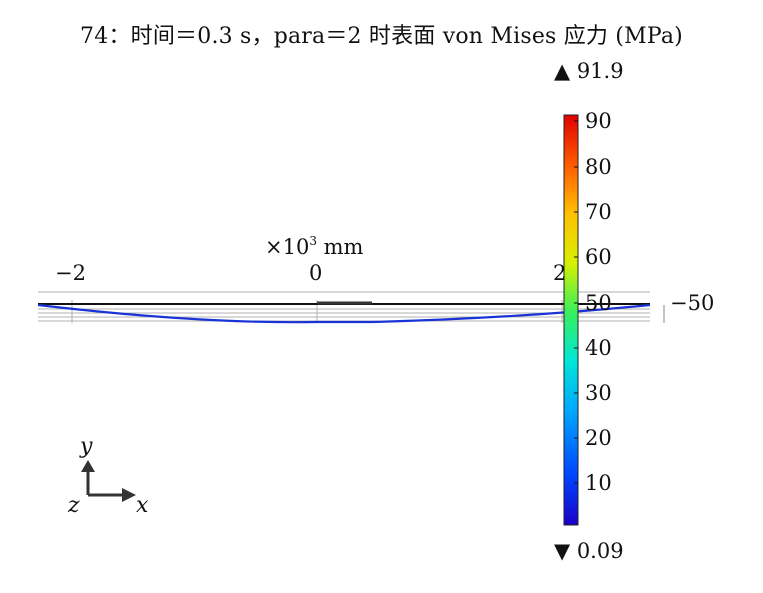 This screenshot has width=763, height=593. Describe the element at coordinates (589, 71) in the screenshot. I see `colorbar-max-label: ▲ 91.9` at that location.